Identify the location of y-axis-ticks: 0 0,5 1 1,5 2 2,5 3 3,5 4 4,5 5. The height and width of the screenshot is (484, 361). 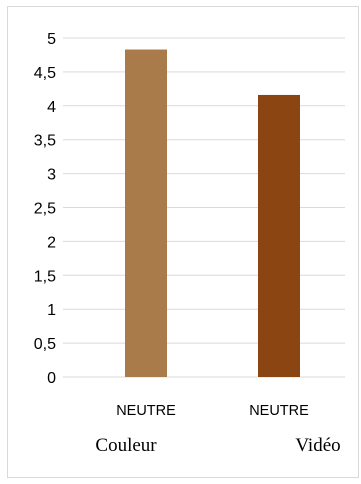
(45, 209).